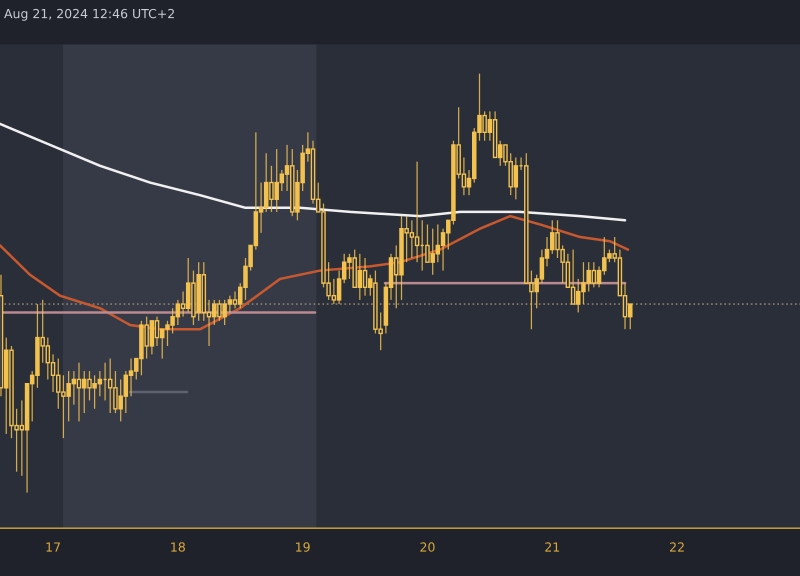  What do you see at coordinates (427, 547) in the screenshot?
I see `x-tick-label: 20` at bounding box center [427, 547].